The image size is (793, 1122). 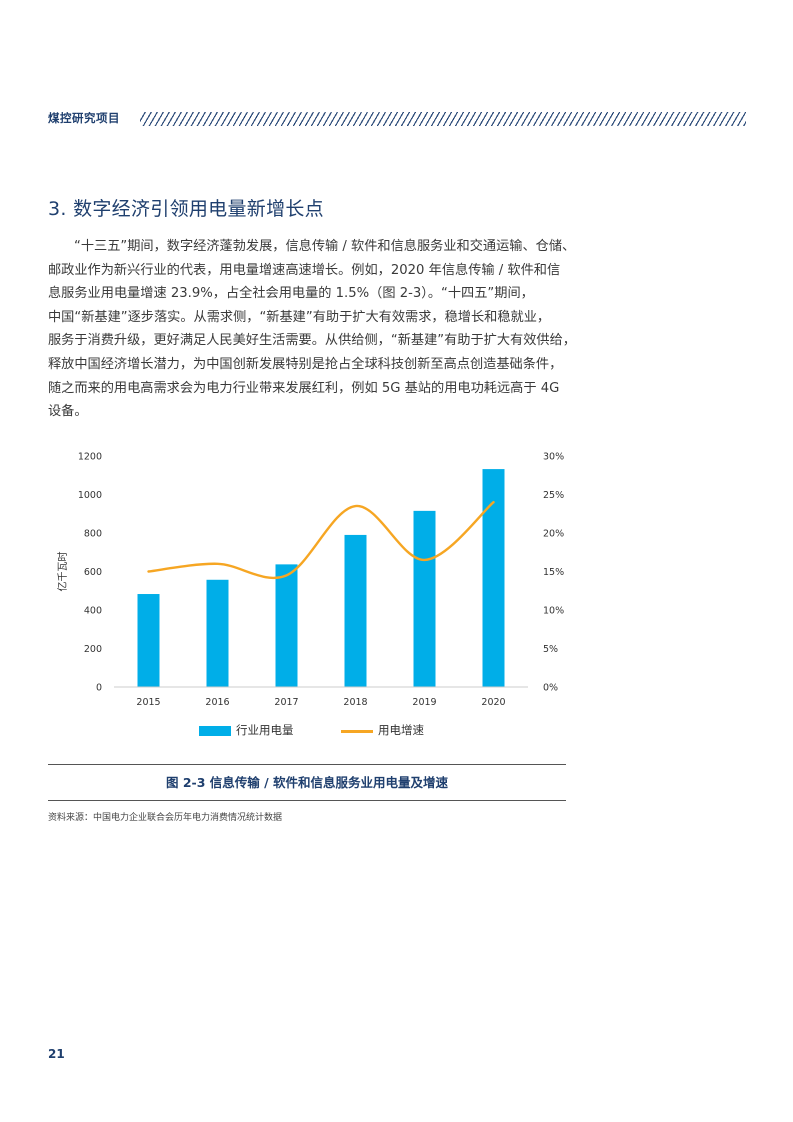 What do you see at coordinates (62, 572) in the screenshot?
I see `y-axis-label: 亿千瓦时` at bounding box center [62, 572].